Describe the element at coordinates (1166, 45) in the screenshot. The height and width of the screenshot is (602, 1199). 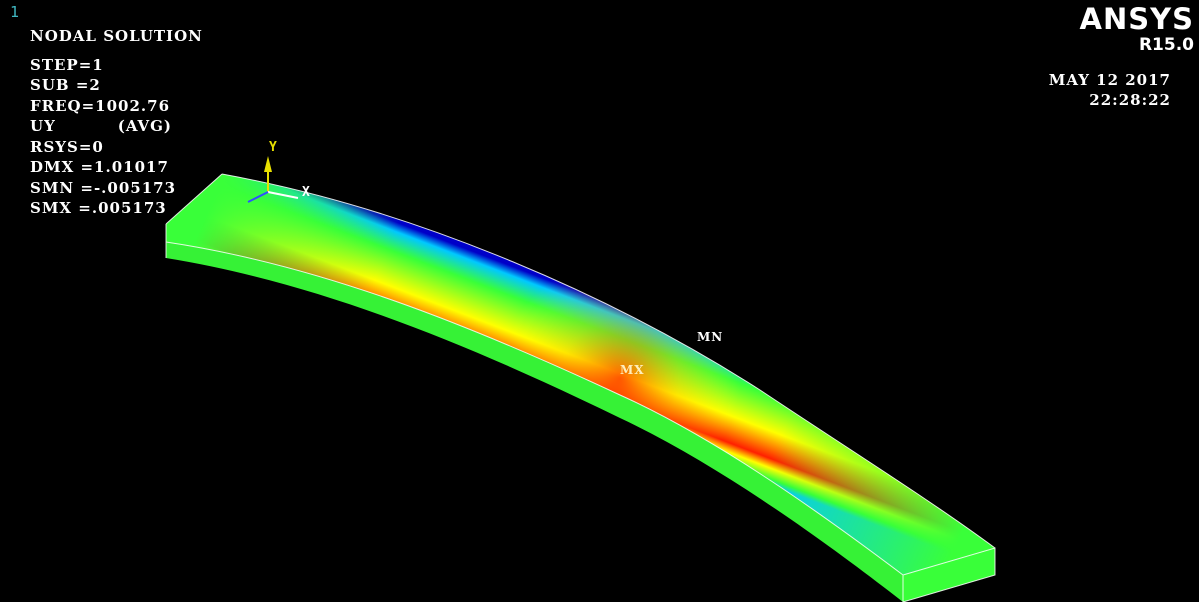
I see `ansys-version: R15.0` at that location.